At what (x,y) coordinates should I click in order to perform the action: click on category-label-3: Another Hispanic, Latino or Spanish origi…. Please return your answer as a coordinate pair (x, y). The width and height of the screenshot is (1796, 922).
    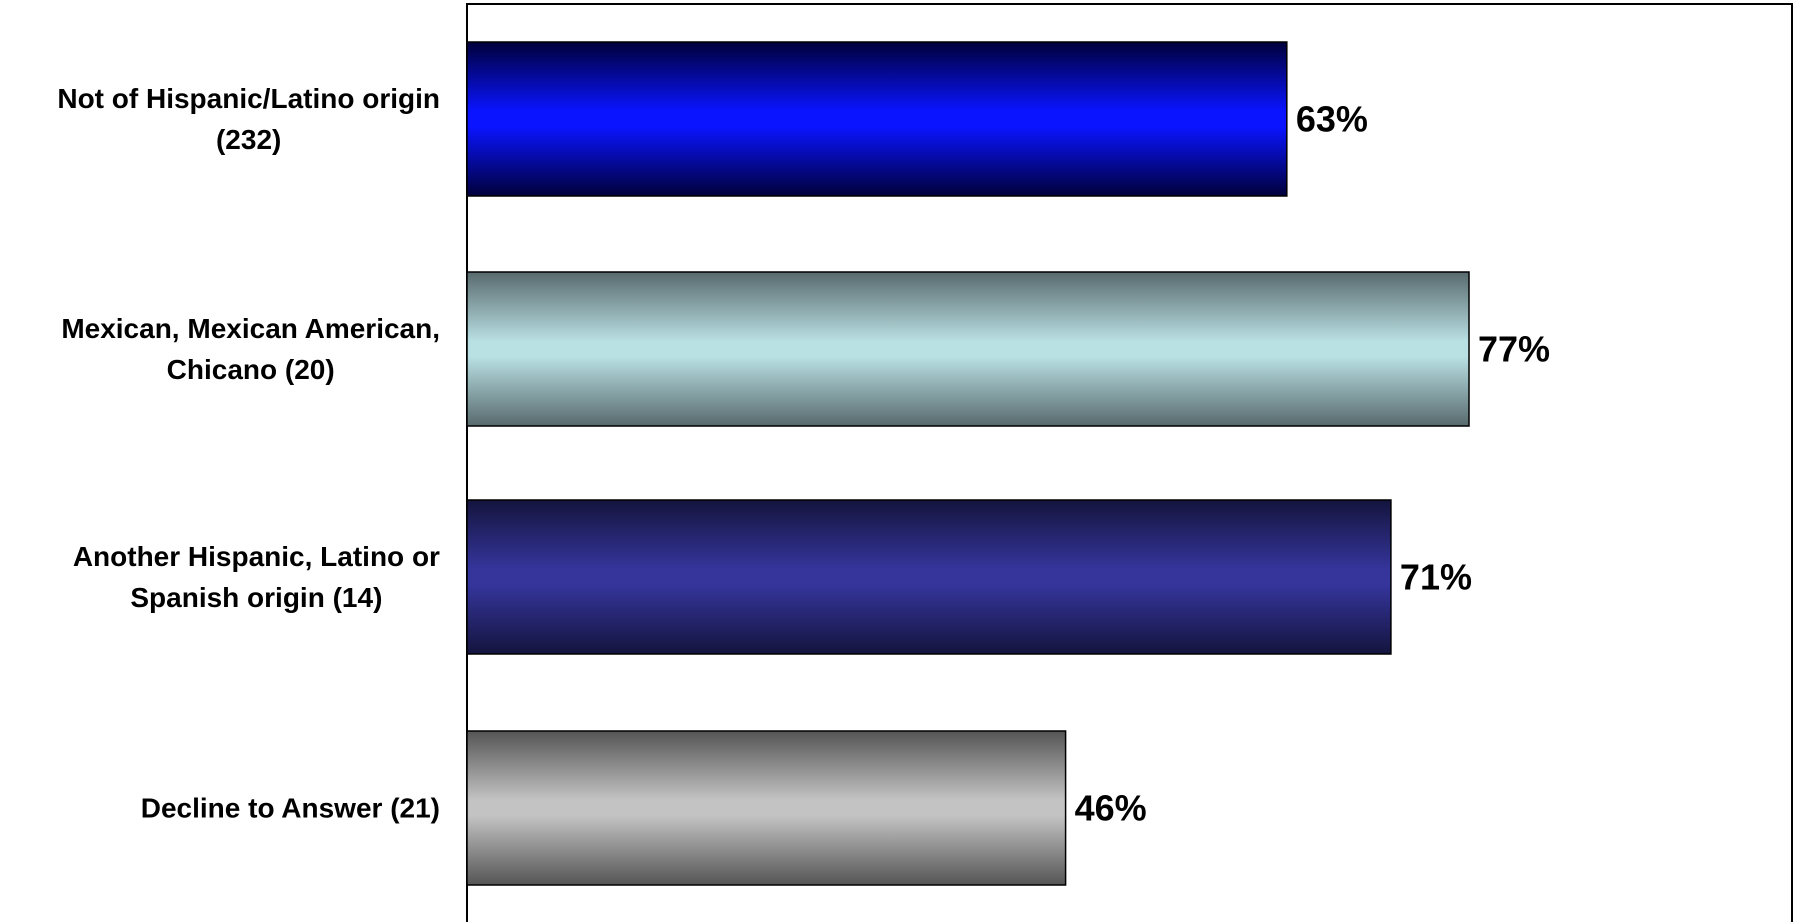
    Looking at the image, I should click on (256, 577).